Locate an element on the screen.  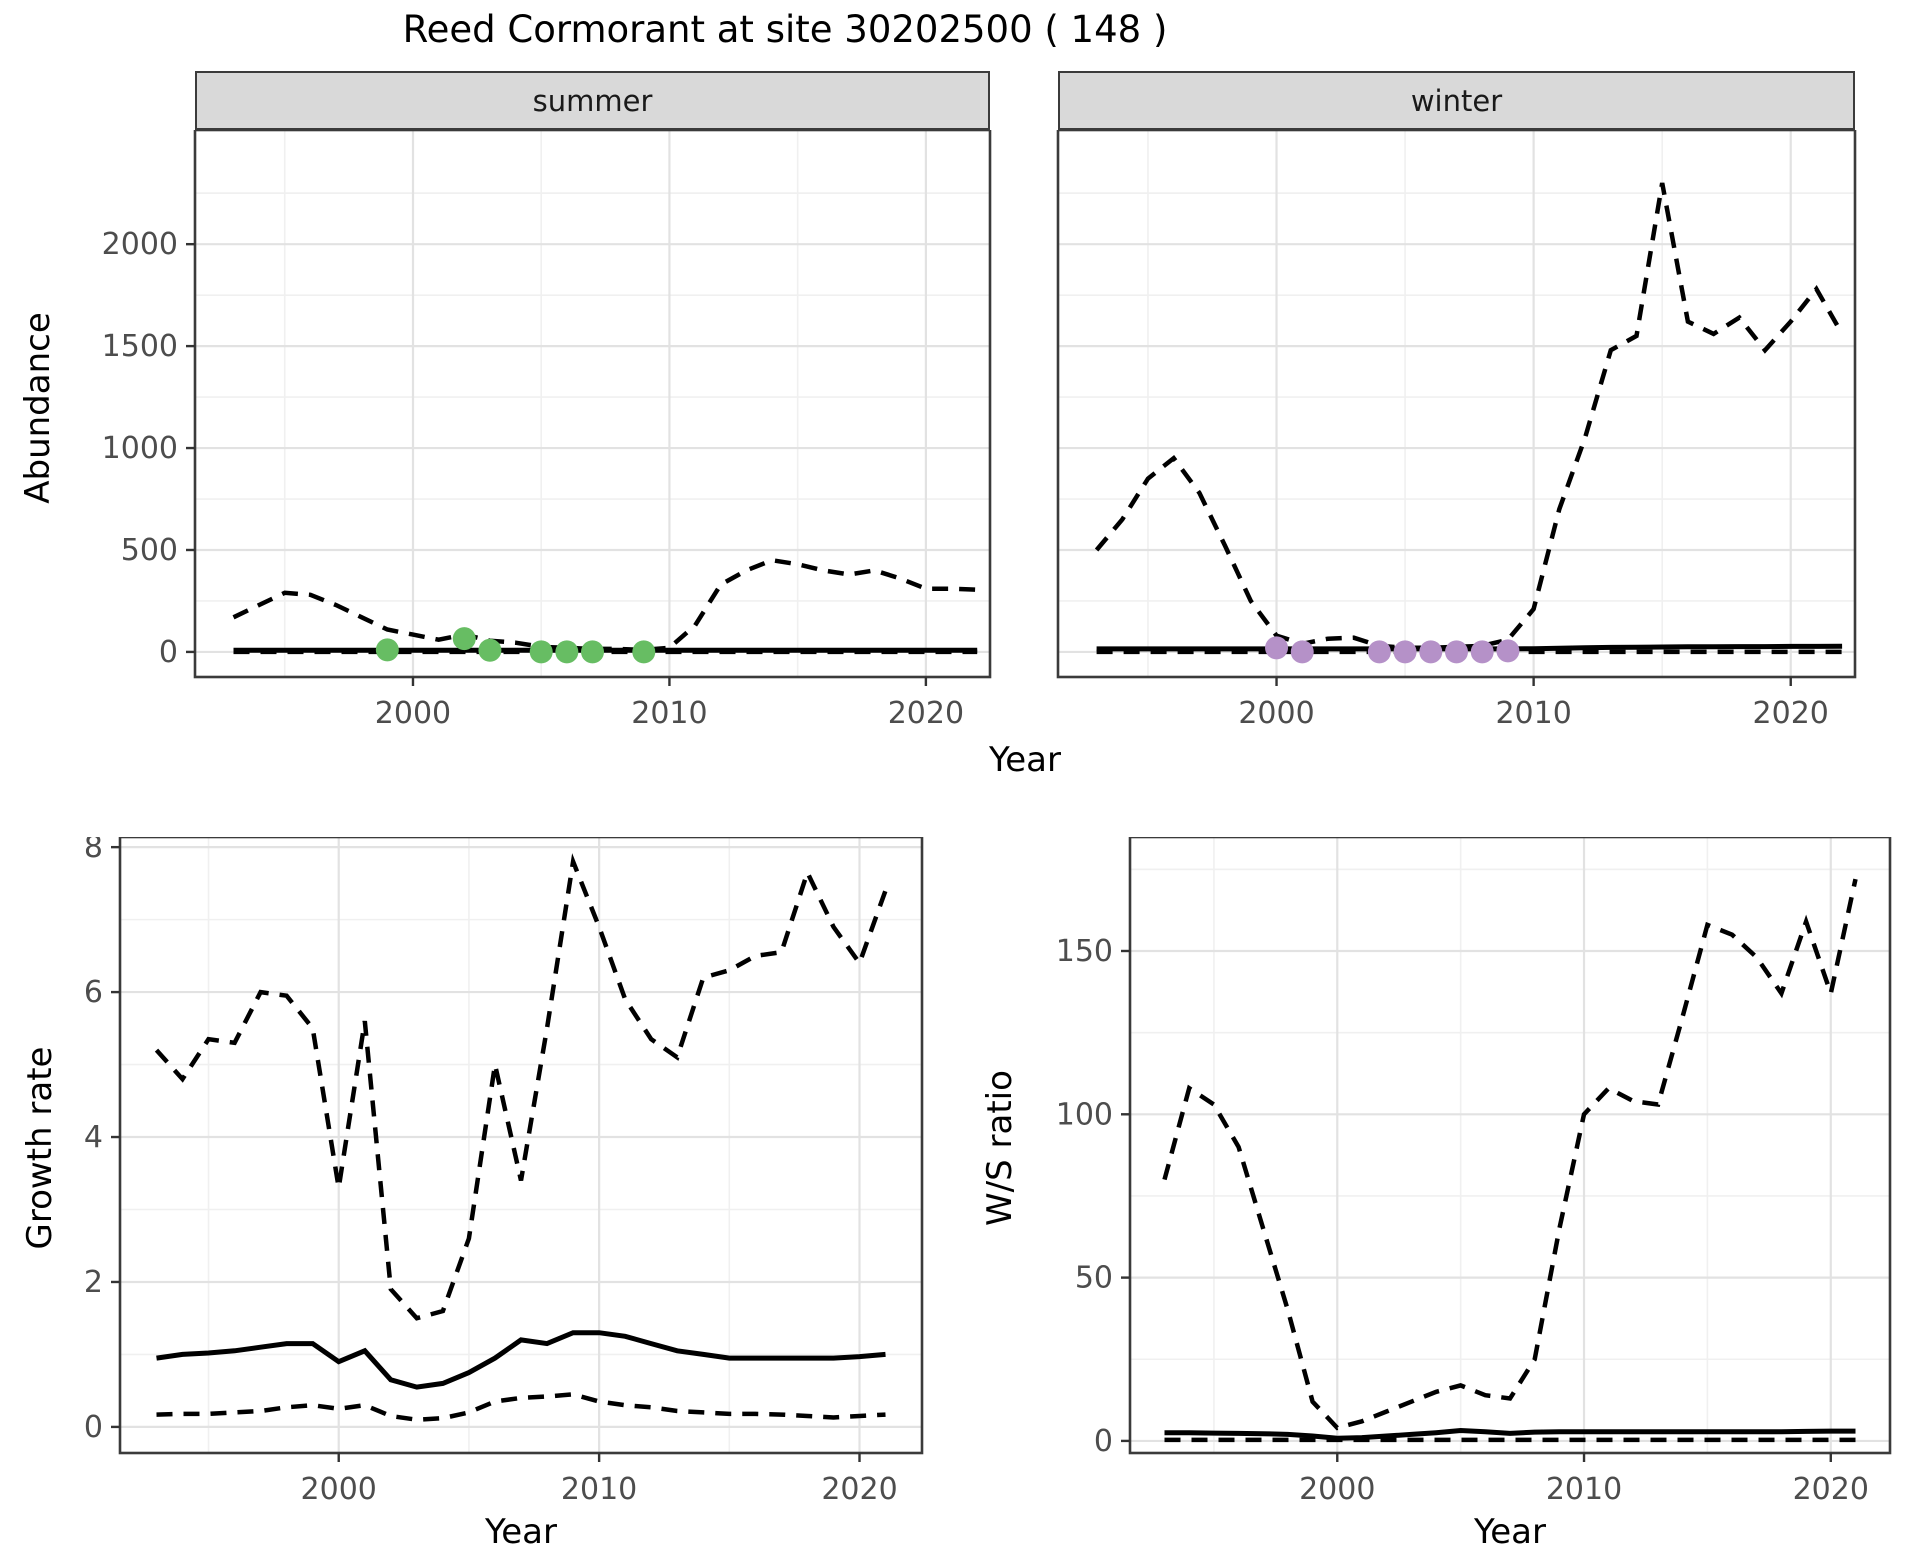
facet-strip-winter: winter is located at coordinates (1456, 100).